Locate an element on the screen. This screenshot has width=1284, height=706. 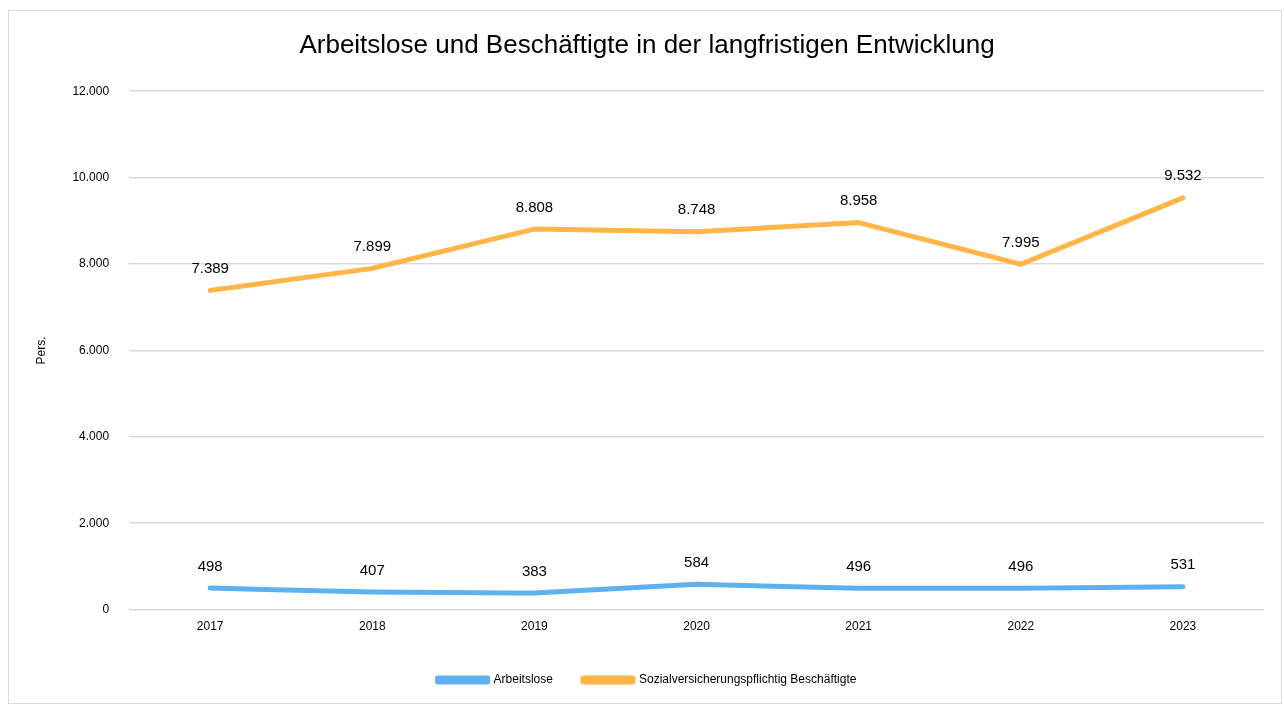
data-label: 407 is located at coordinates (372, 569).